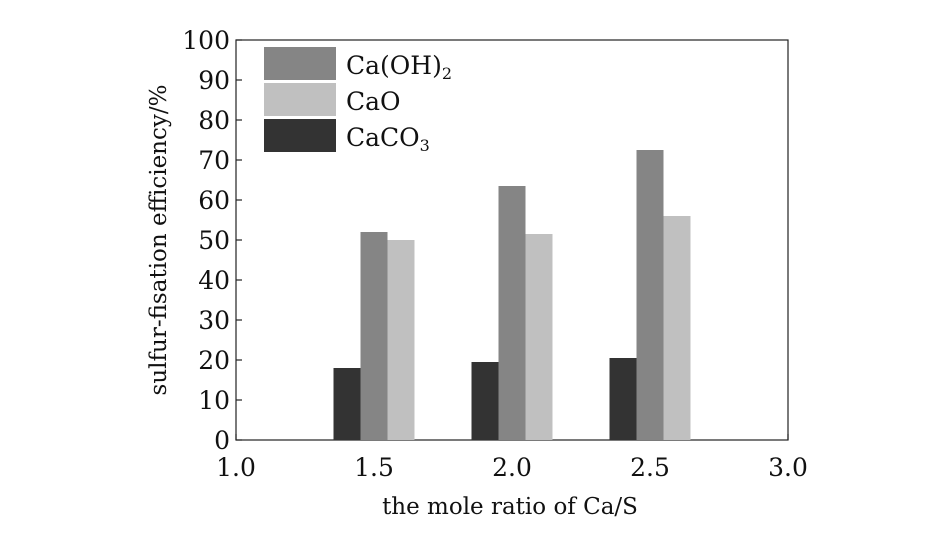 This screenshot has height=548, width=945. What do you see at coordinates (650, 295) in the screenshot?
I see `bar-ca-oh-2-2.5` at bounding box center [650, 295].